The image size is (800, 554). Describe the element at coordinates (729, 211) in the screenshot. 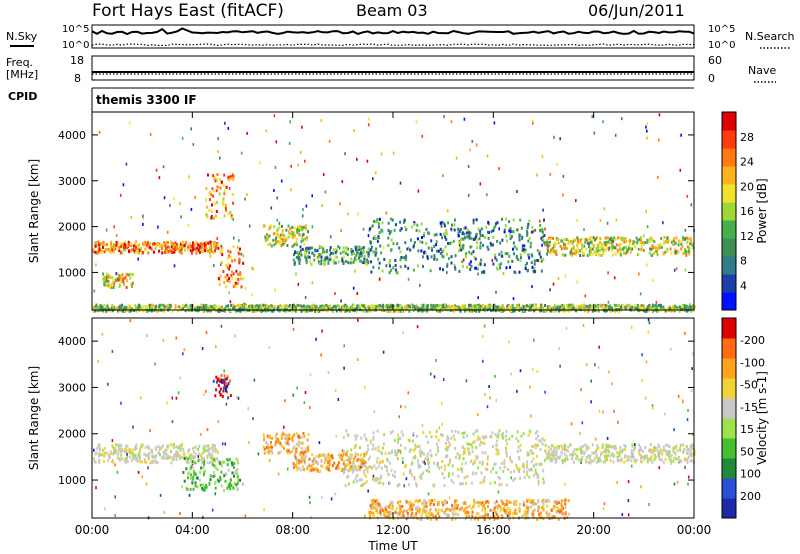

I see `colorbar-frame` at that location.